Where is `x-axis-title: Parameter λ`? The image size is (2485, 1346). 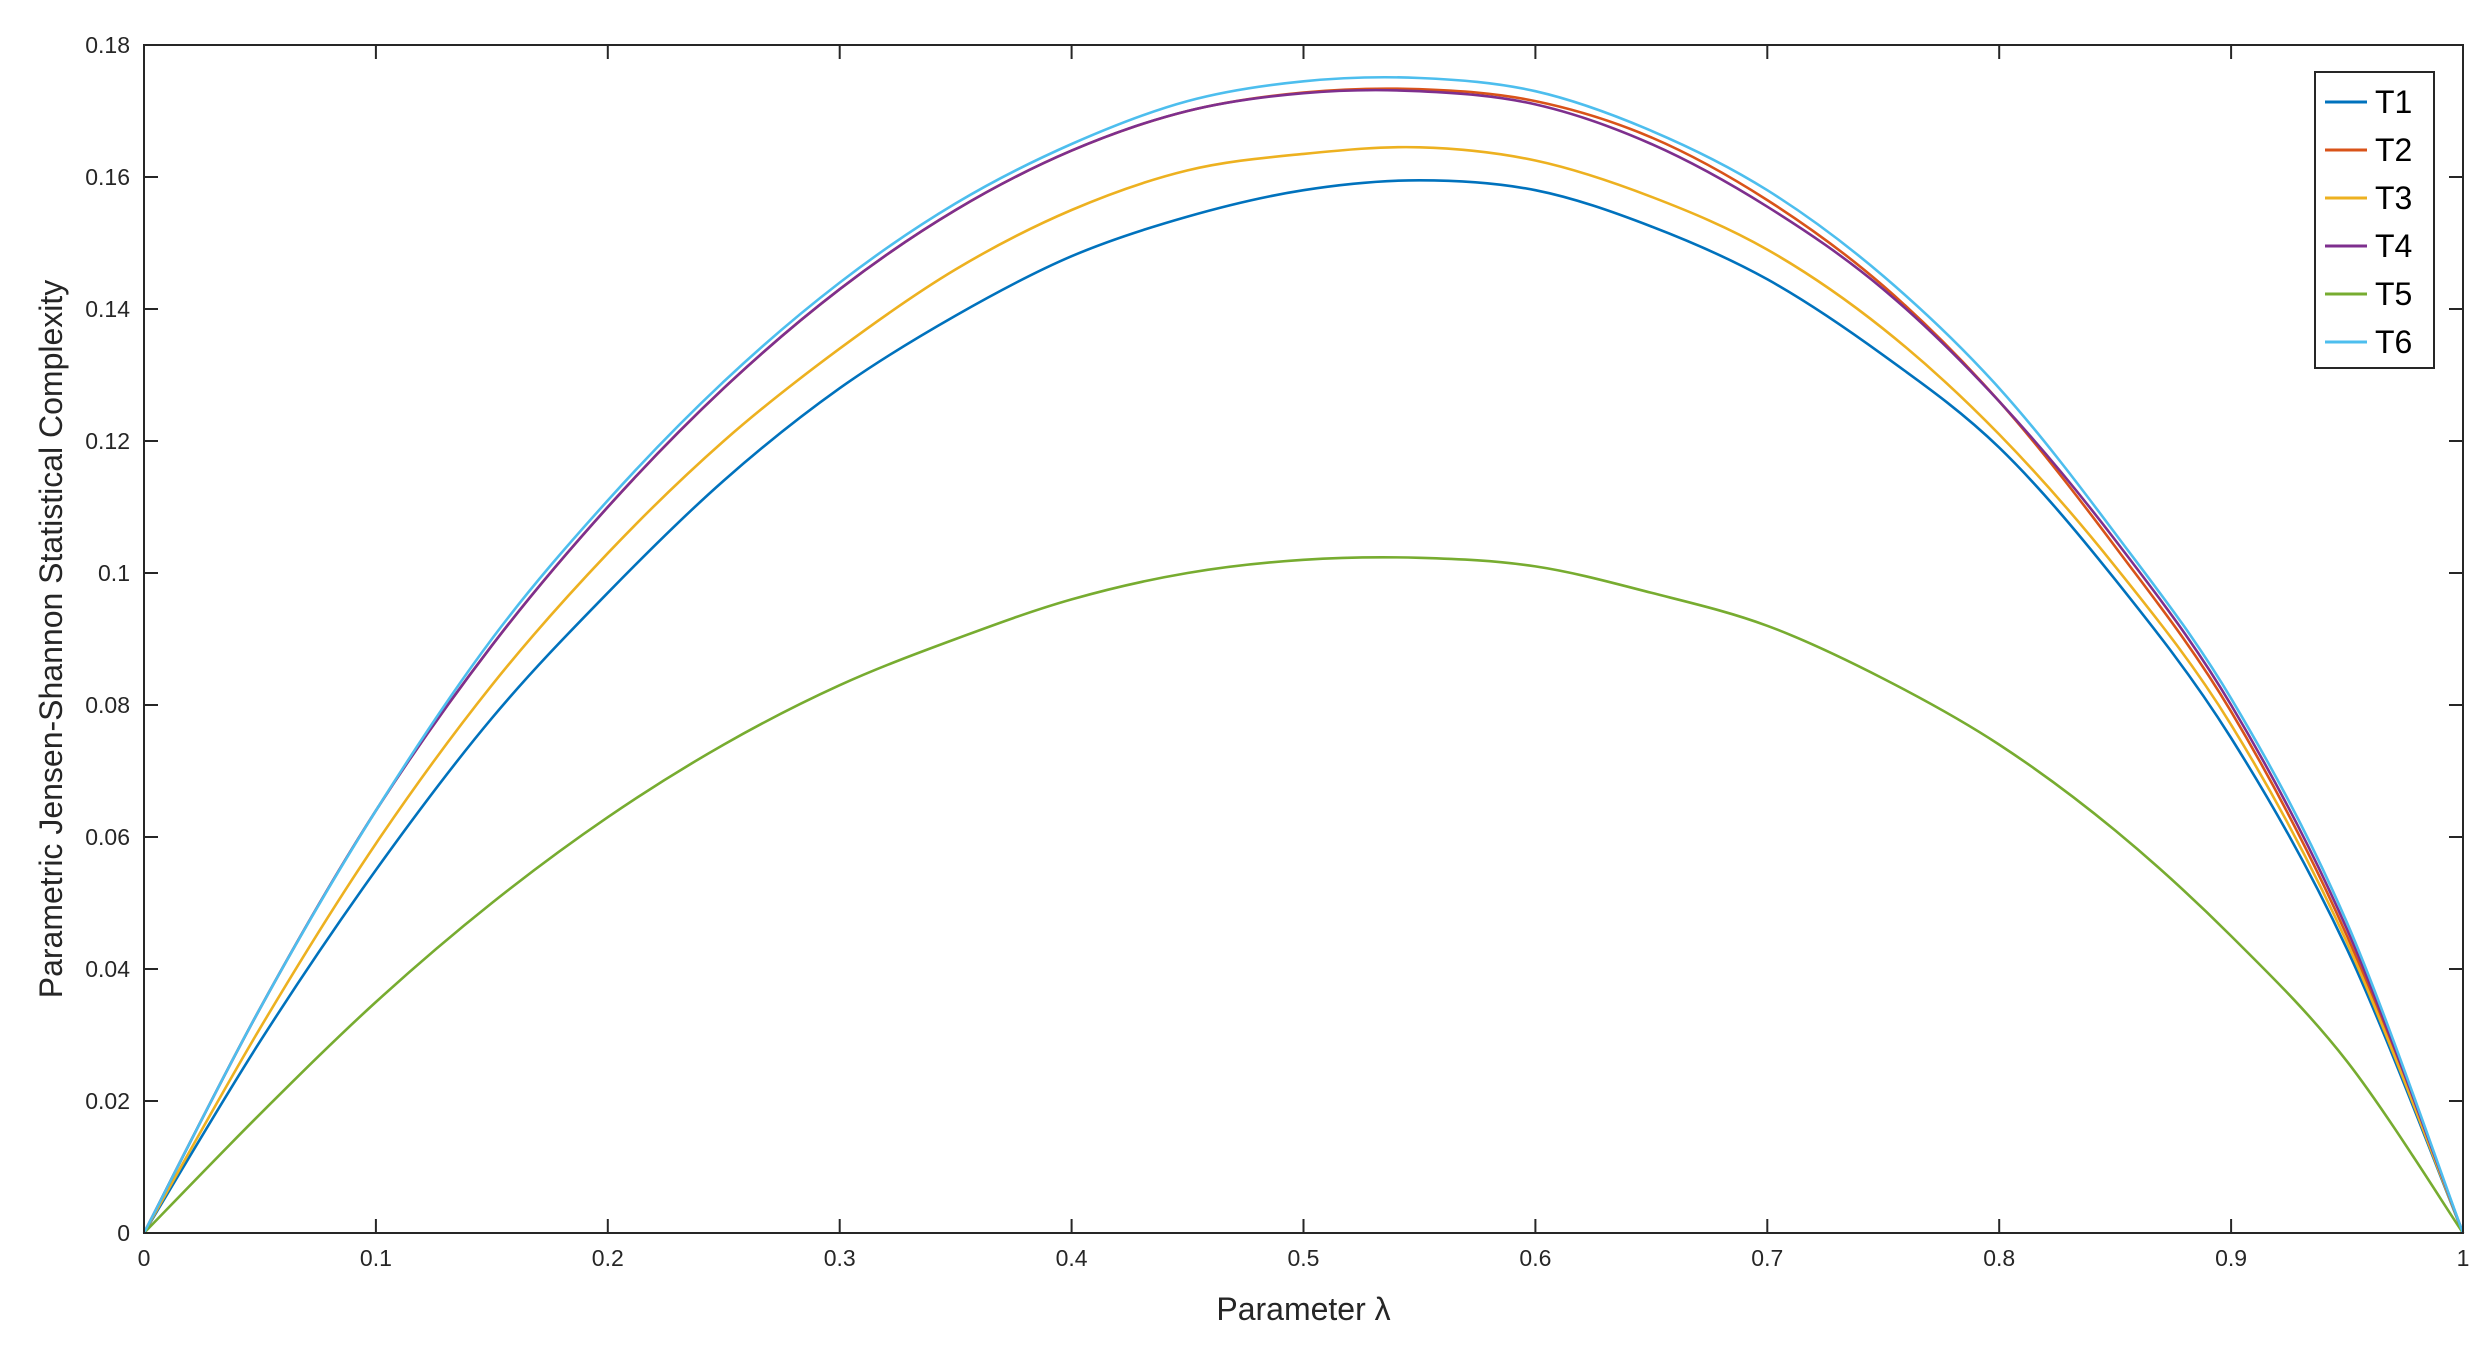 x-axis-title: Parameter λ is located at coordinates (1303, 1309).